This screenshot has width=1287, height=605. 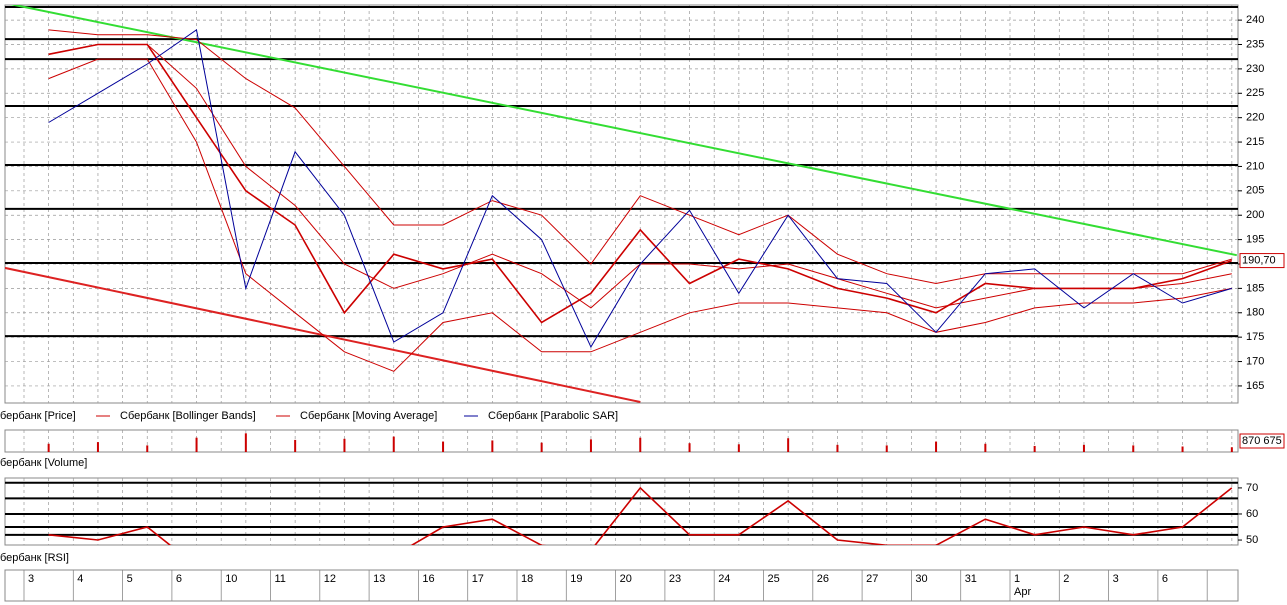 What do you see at coordinates (576, 579) in the screenshot?
I see `x-tick-label: 19` at bounding box center [576, 579].